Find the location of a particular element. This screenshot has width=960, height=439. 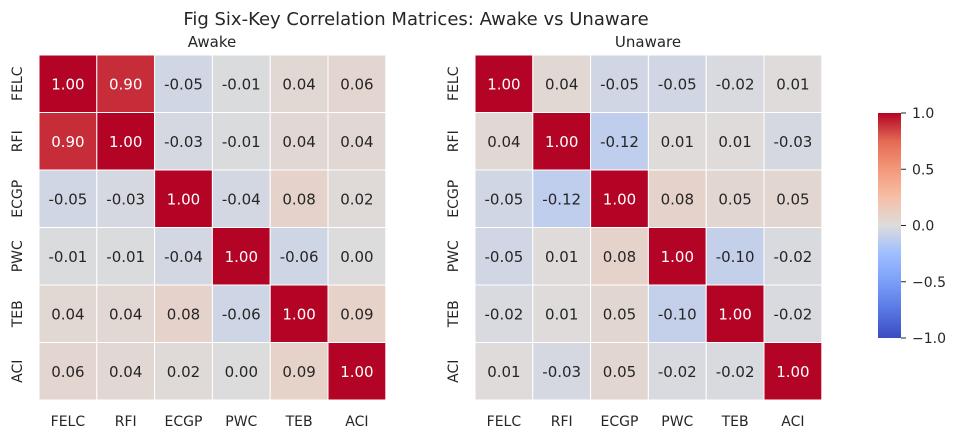

x-tick-label: ECGP is located at coordinates (184, 422).